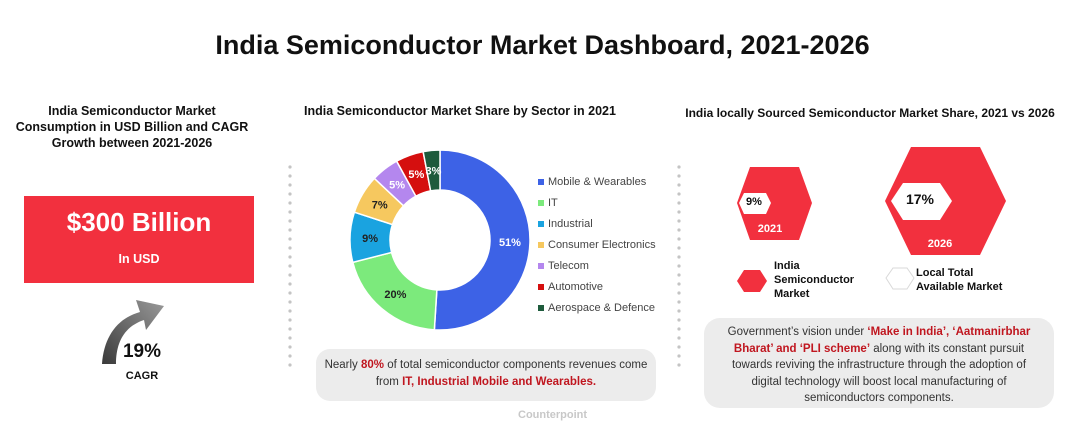 This screenshot has width=1085, height=428. What do you see at coordinates (602, 308) in the screenshot?
I see `legend-label: Aerospace & Defence` at bounding box center [602, 308].